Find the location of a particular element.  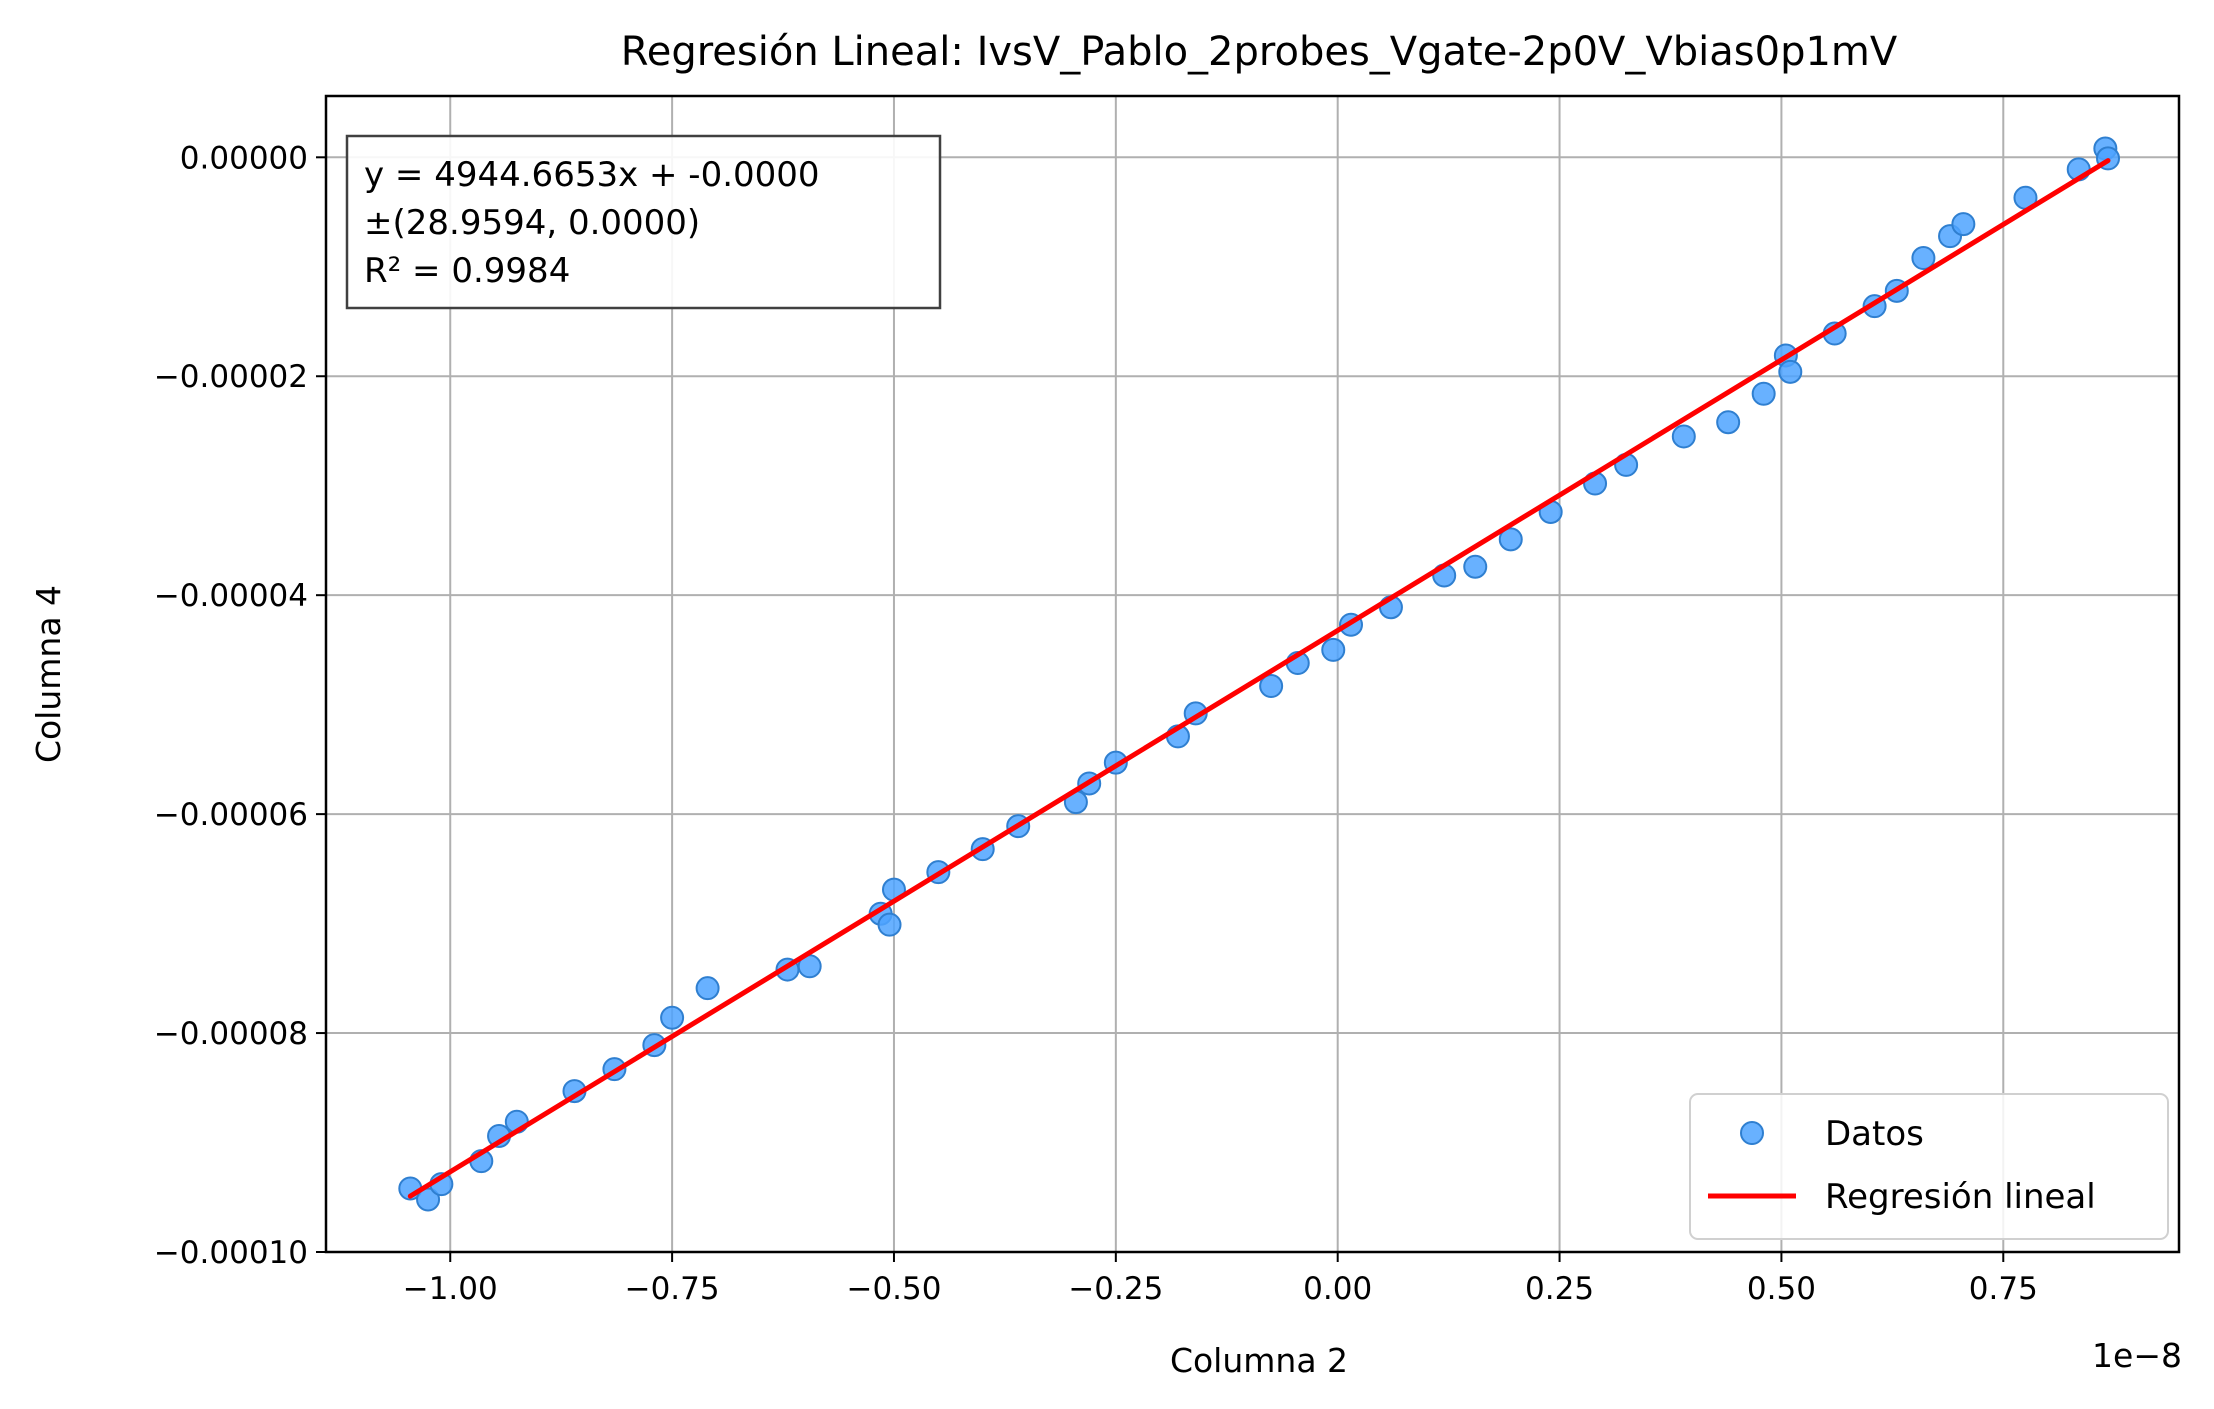

x-tick-label: 0.50 is located at coordinates (1781, 1289).